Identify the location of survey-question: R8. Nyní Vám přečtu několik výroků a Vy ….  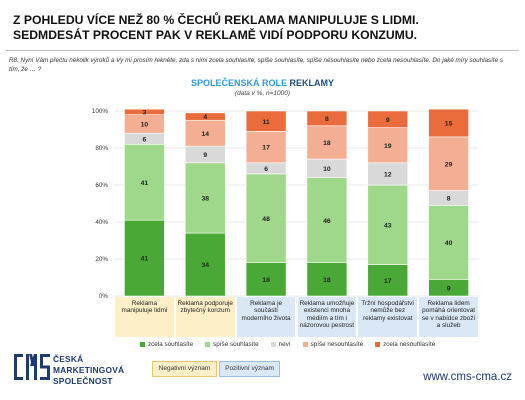
(256, 65).